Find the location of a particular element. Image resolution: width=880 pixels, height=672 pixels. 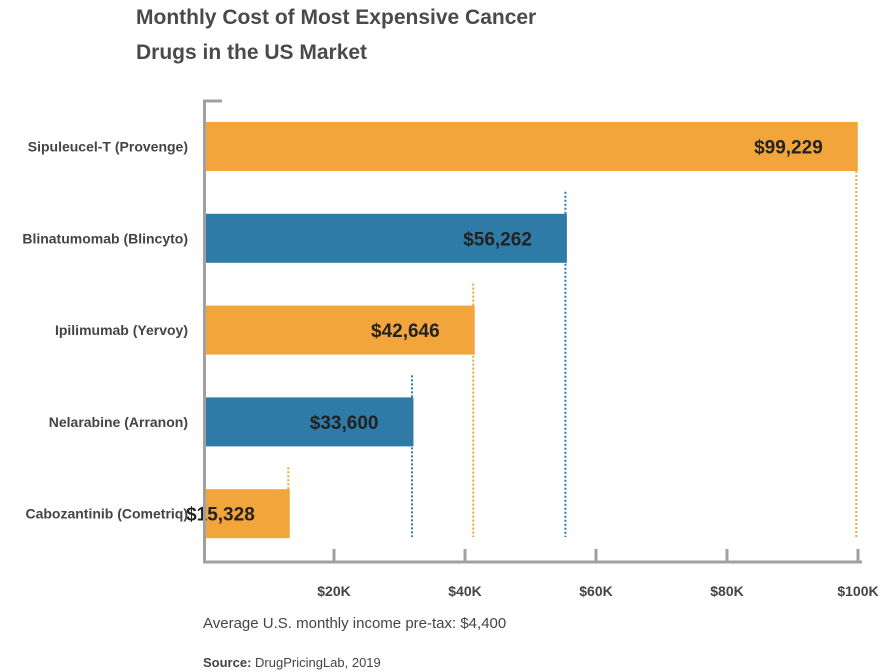

title-line-1: Monthly Cost of Most Expensive Cancer is located at coordinates (336, 17).